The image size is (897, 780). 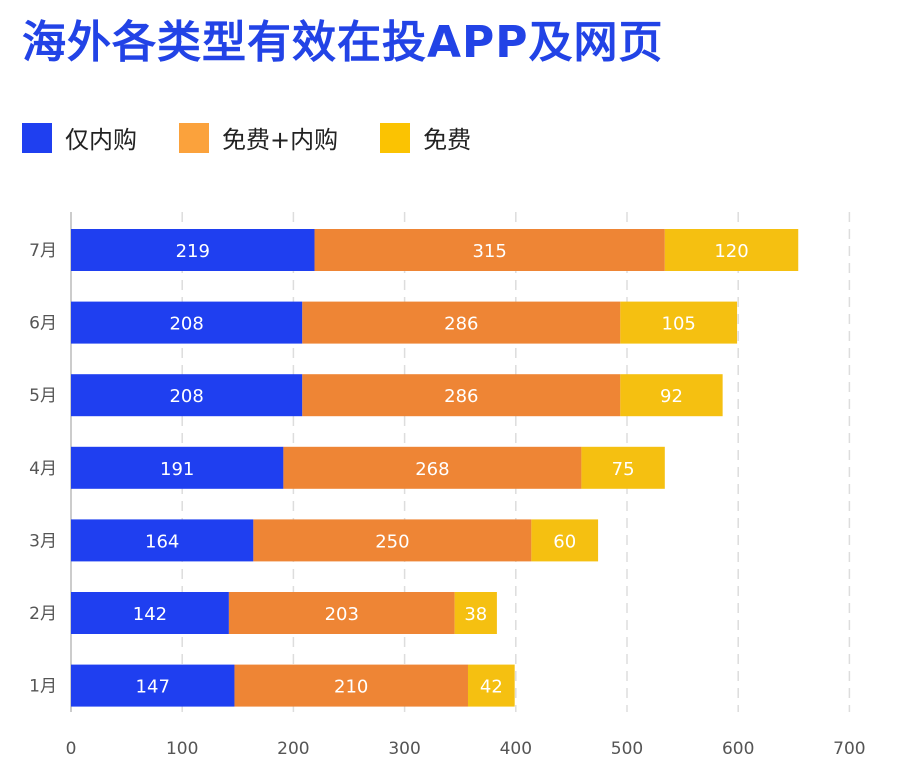 I want to click on bar-value-label: 250, so click(x=392, y=541).